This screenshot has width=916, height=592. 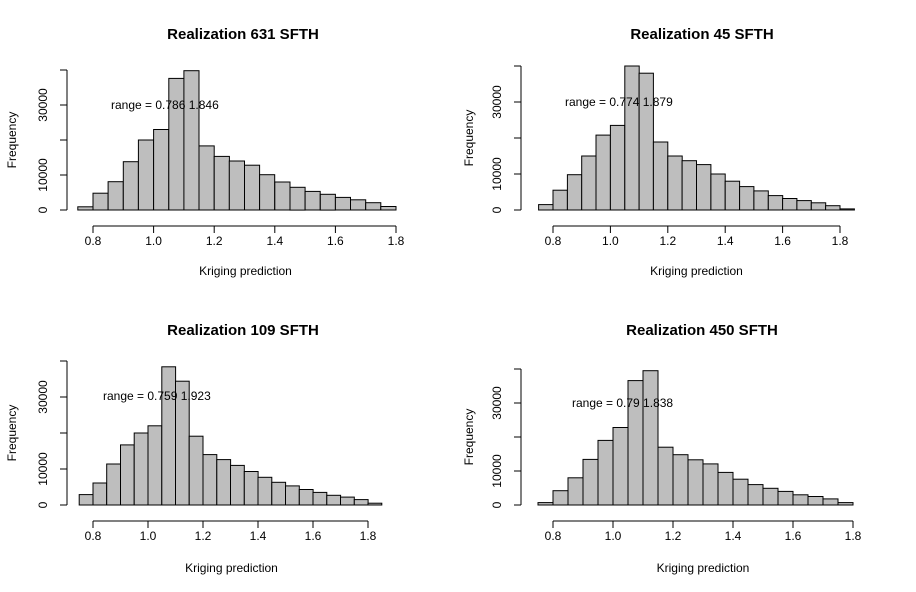 I want to click on panel-3-x-tick-label: 1.4, so click(x=258, y=536).